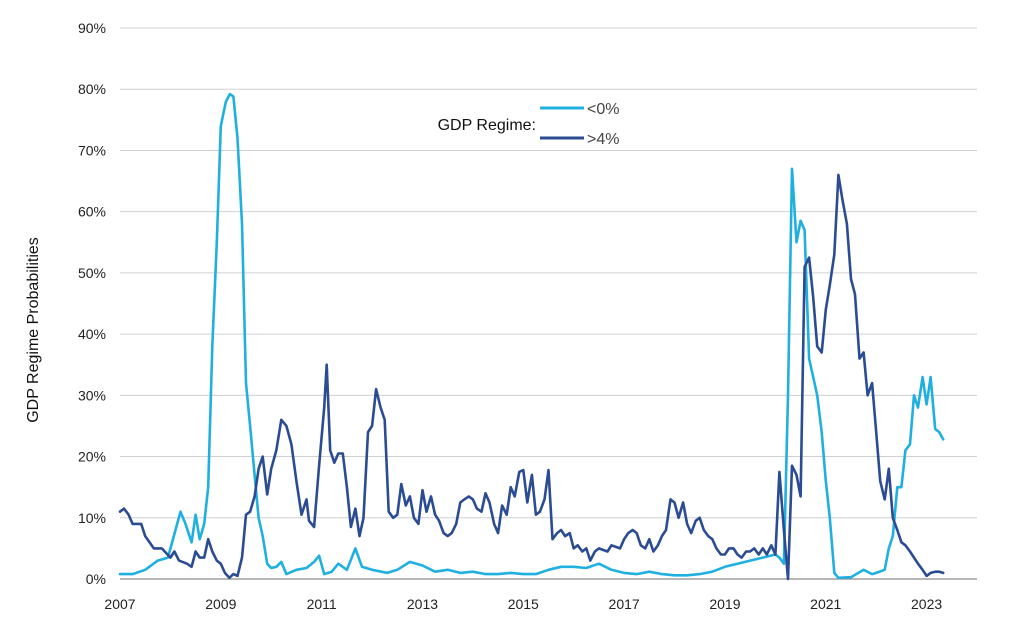 Image resolution: width=1024 pixels, height=630 pixels. What do you see at coordinates (624, 604) in the screenshot?
I see `x-tick-label: 2017` at bounding box center [624, 604].